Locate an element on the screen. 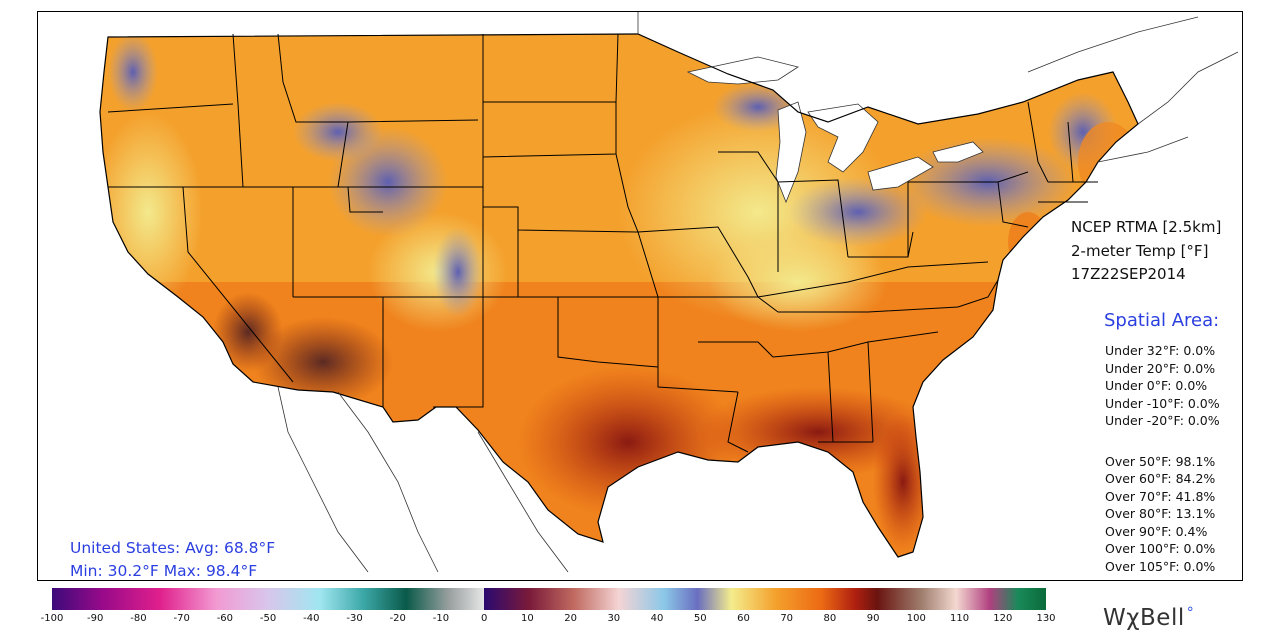 Image resolution: width=1280 pixels, height=640 pixels. stat-over-70: Over 70°F: 41.8% is located at coordinates (1160, 496).